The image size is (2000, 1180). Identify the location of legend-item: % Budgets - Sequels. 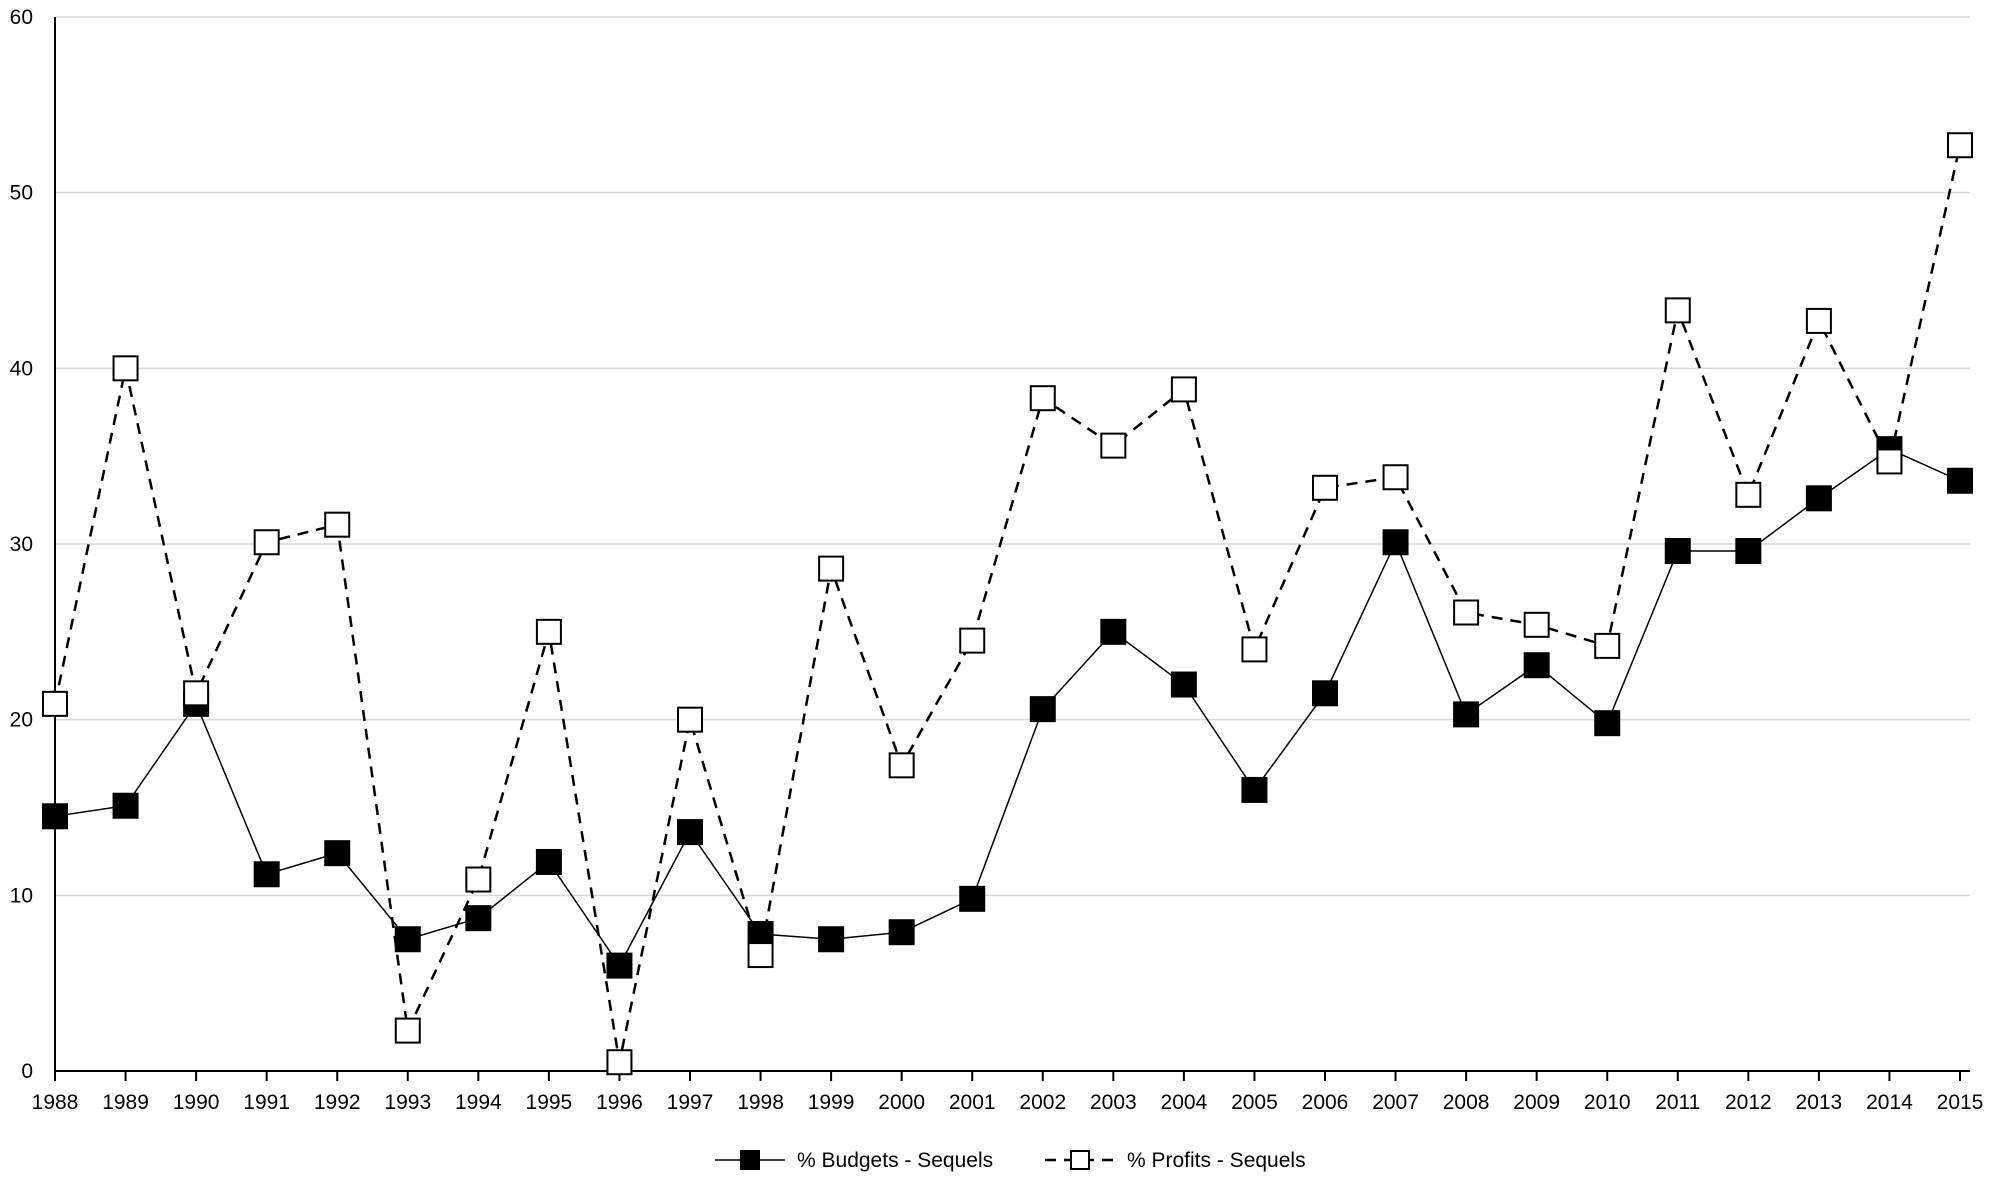
(854, 1160).